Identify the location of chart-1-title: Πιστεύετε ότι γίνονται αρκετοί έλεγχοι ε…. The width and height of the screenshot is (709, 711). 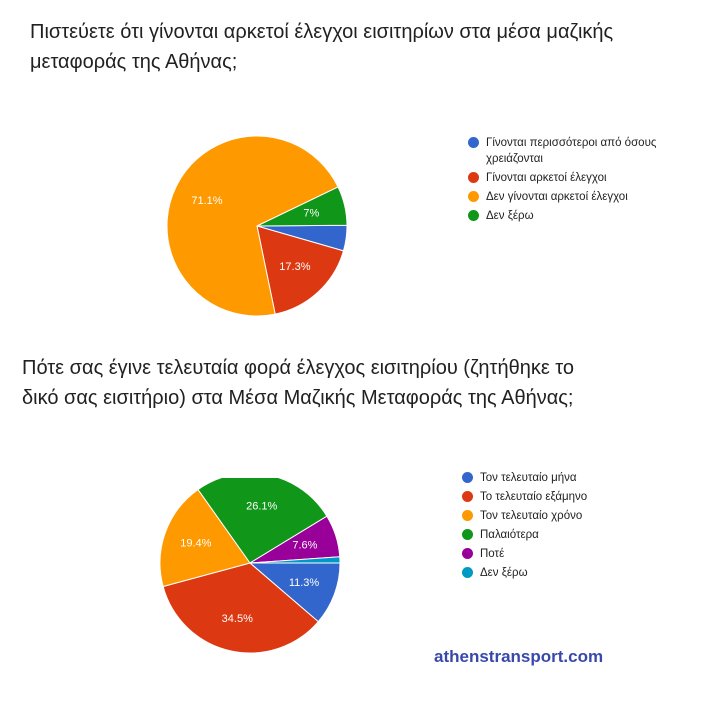
(322, 47).